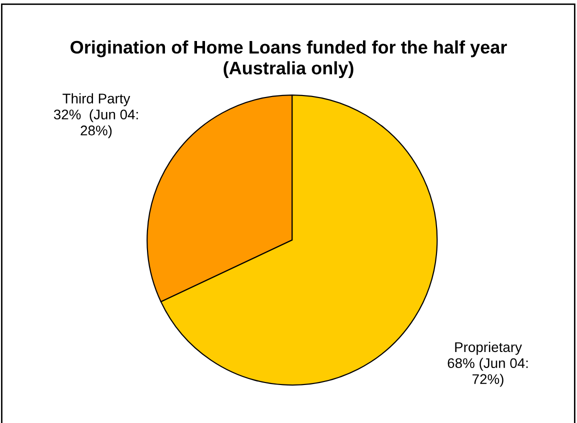 The height and width of the screenshot is (423, 577). What do you see at coordinates (488, 348) in the screenshot?
I see `slice-label: Proprietary` at bounding box center [488, 348].